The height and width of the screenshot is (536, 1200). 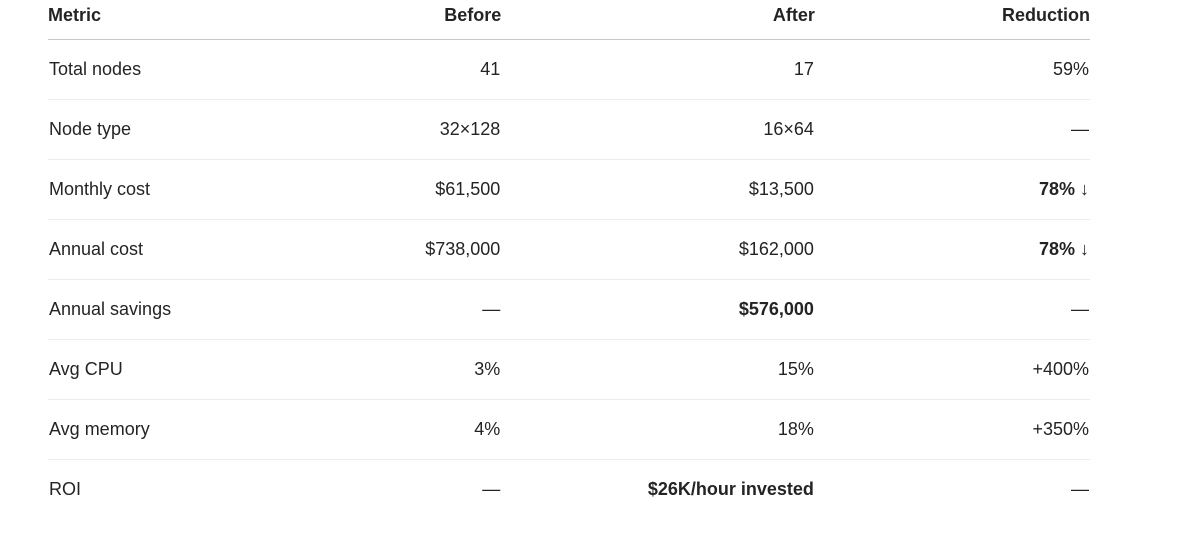 I want to click on column-header-before: Before, so click(x=405, y=20).